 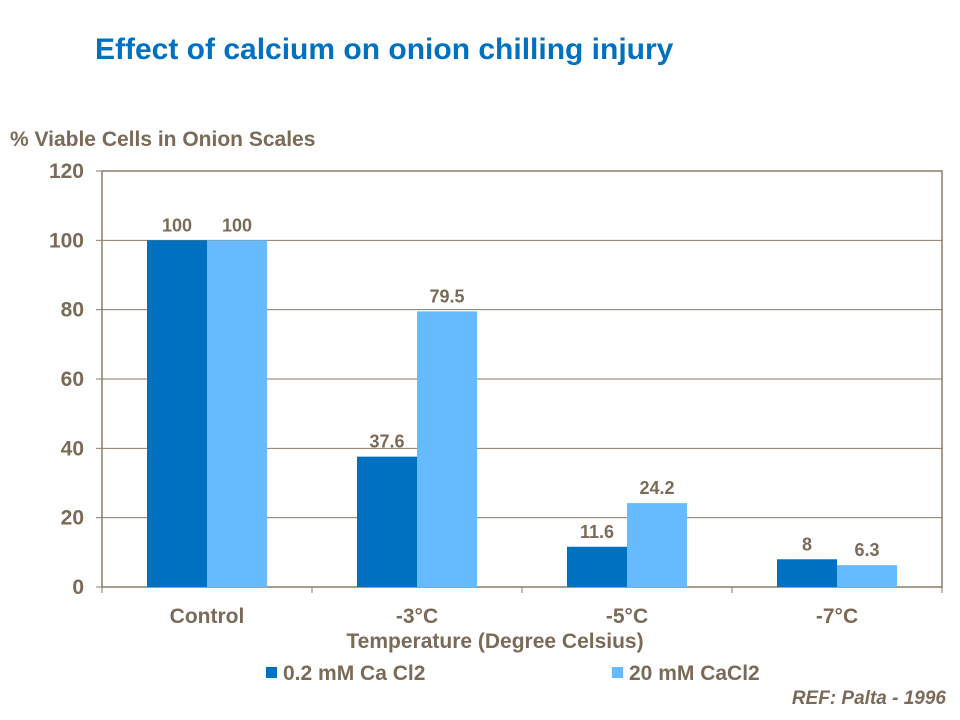 I want to click on data-label: 11.6, so click(x=597, y=532).